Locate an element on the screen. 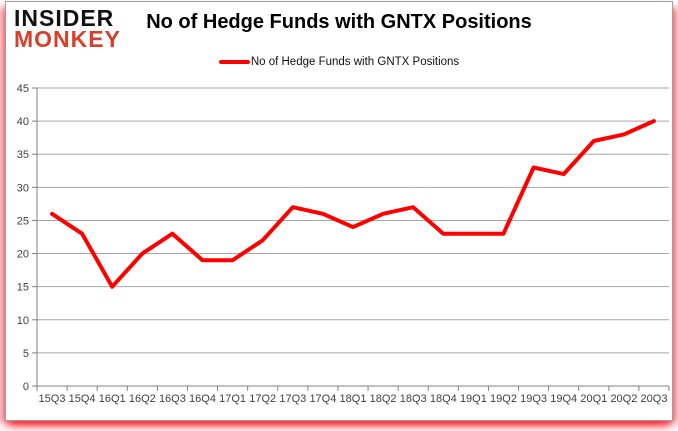  chart-title: No of Hedge Funds with GNTX Positions is located at coordinates (339, 22).